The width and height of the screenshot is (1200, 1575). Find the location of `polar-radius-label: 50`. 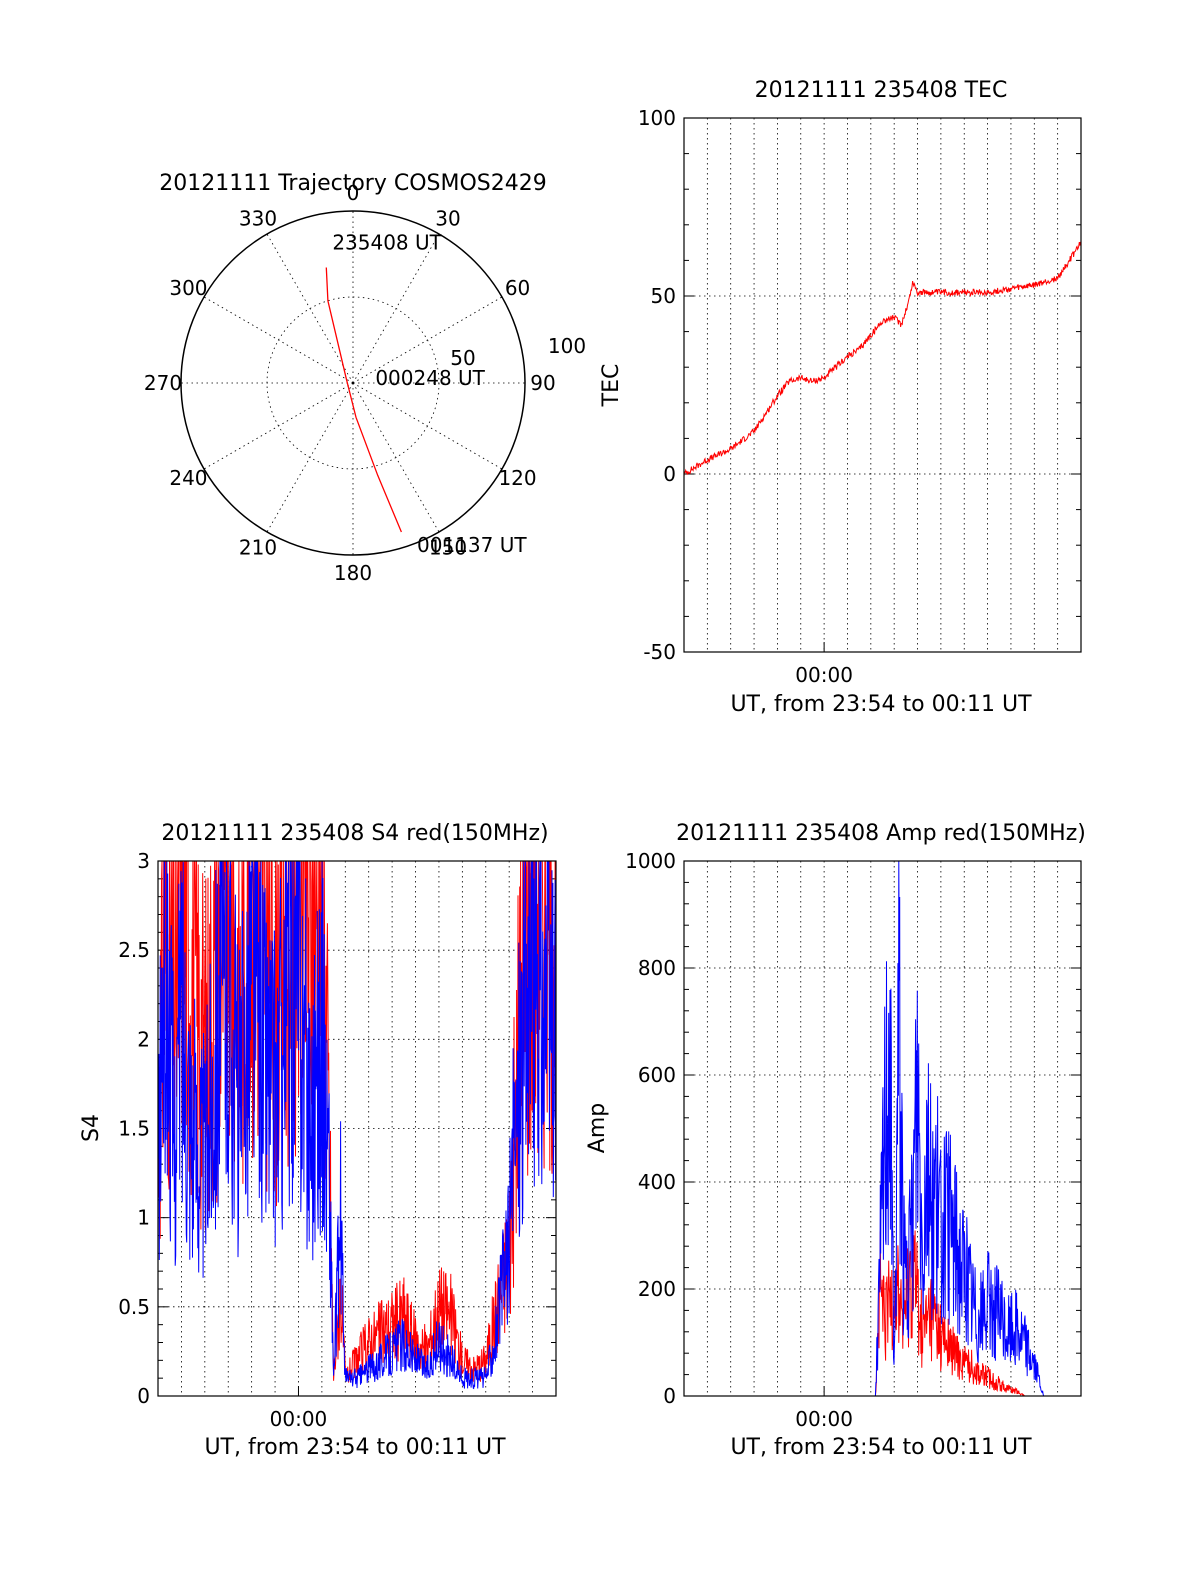

polar-radius-label: 50 is located at coordinates (462, 358).